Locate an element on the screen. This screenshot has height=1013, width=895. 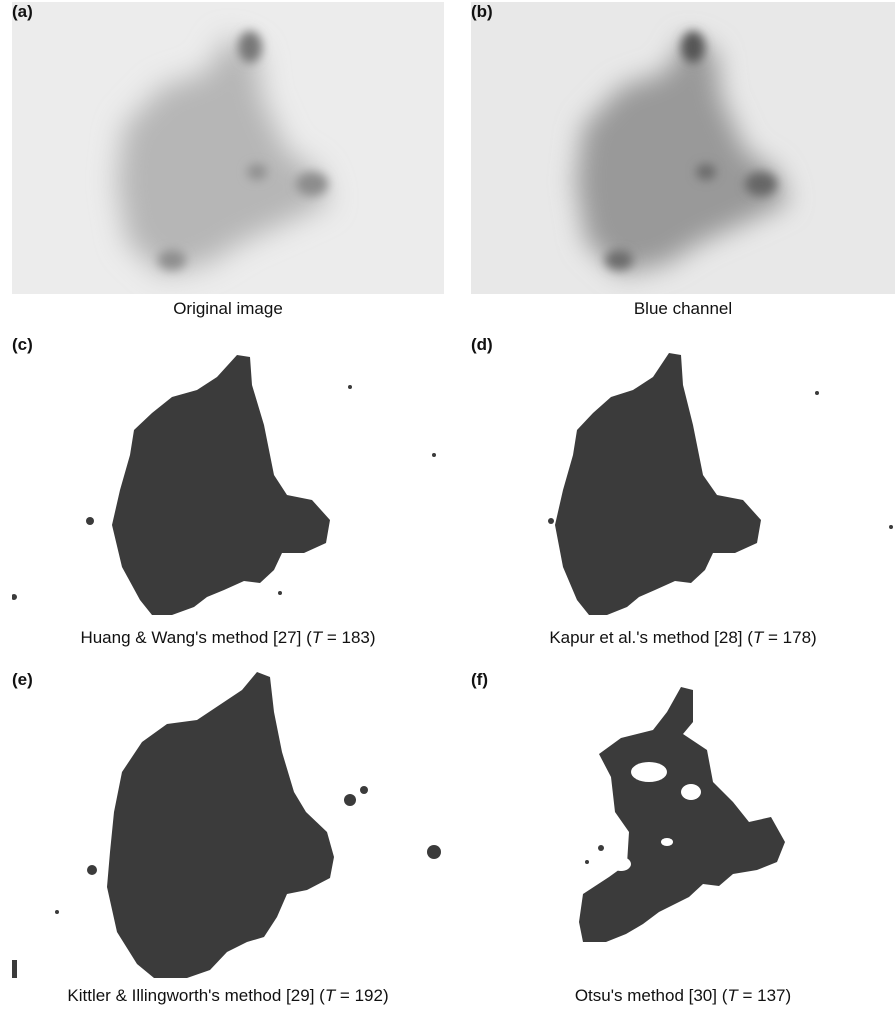
caption-f-threshold-value: = 137) is located at coordinates (764, 995).